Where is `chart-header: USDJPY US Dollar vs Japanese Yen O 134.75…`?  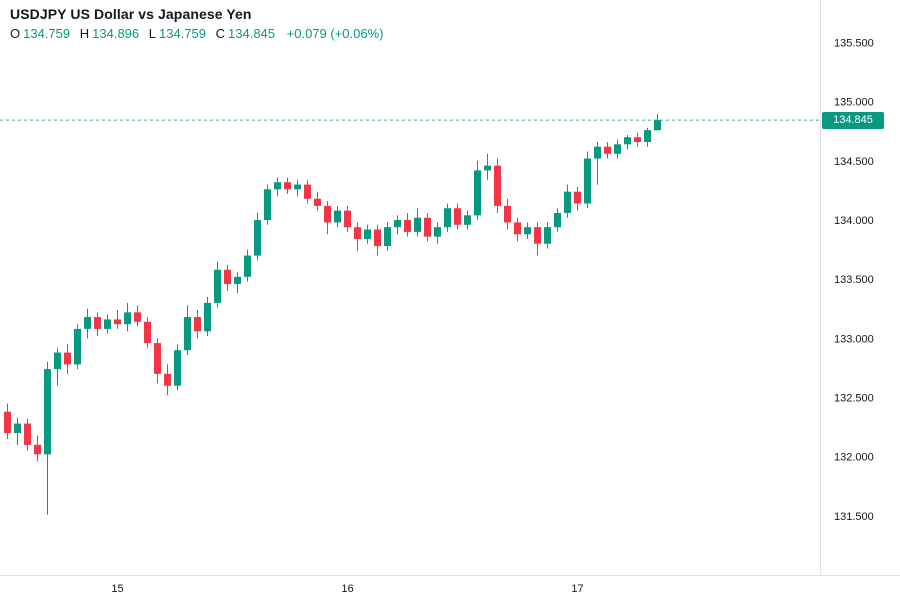
chart-header: USDJPY US Dollar vs Japanese Yen O 134.75… is located at coordinates (197, 23).